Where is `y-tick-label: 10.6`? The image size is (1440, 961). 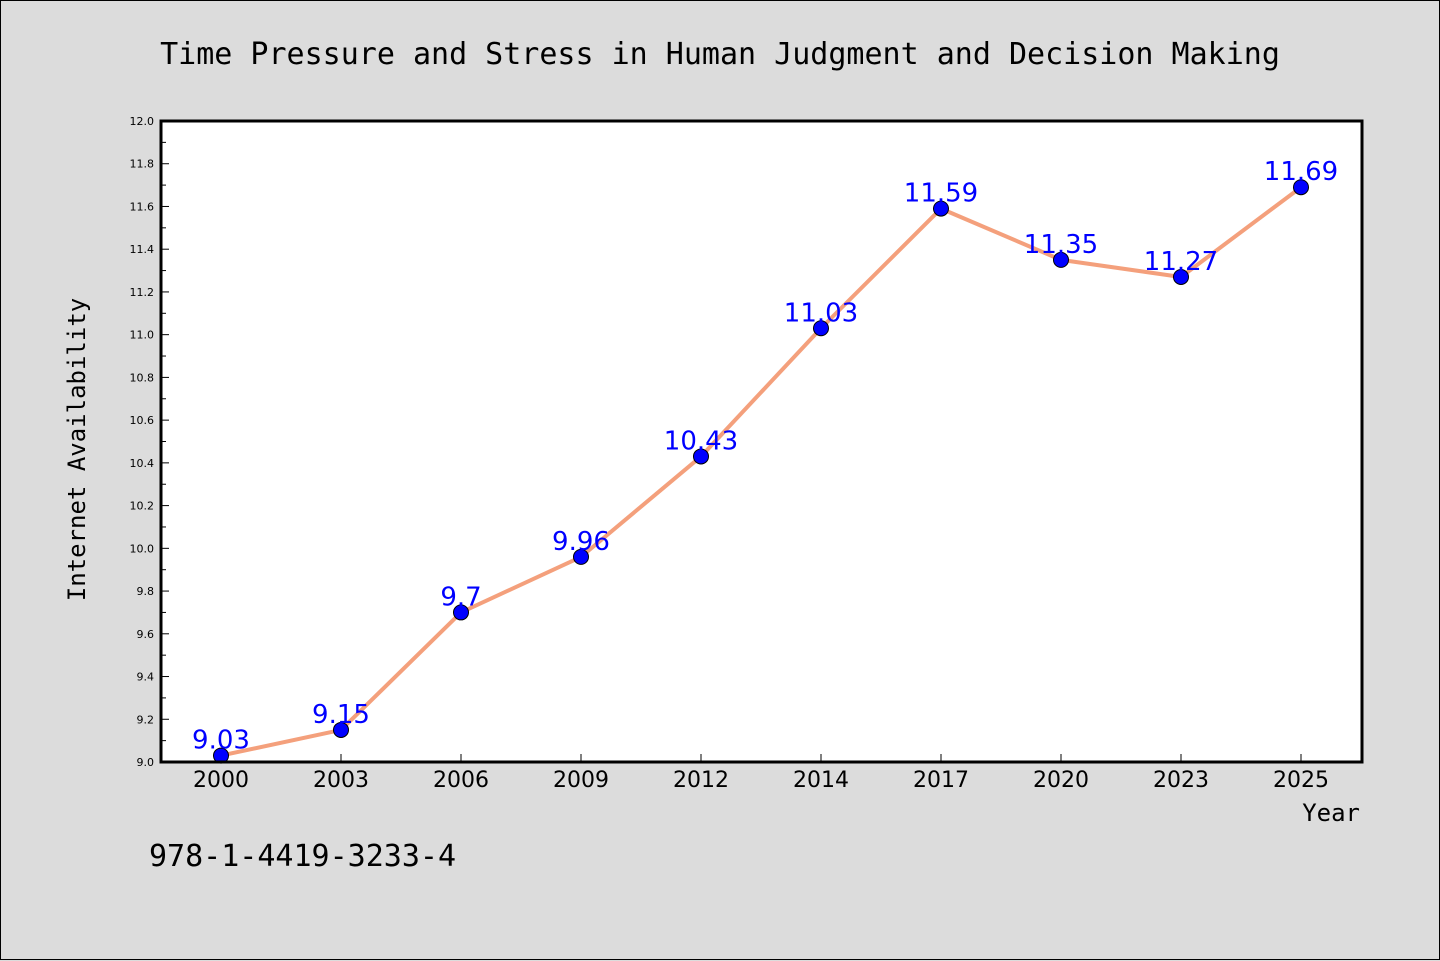
y-tick-label: 10.6 is located at coordinates (142, 420).